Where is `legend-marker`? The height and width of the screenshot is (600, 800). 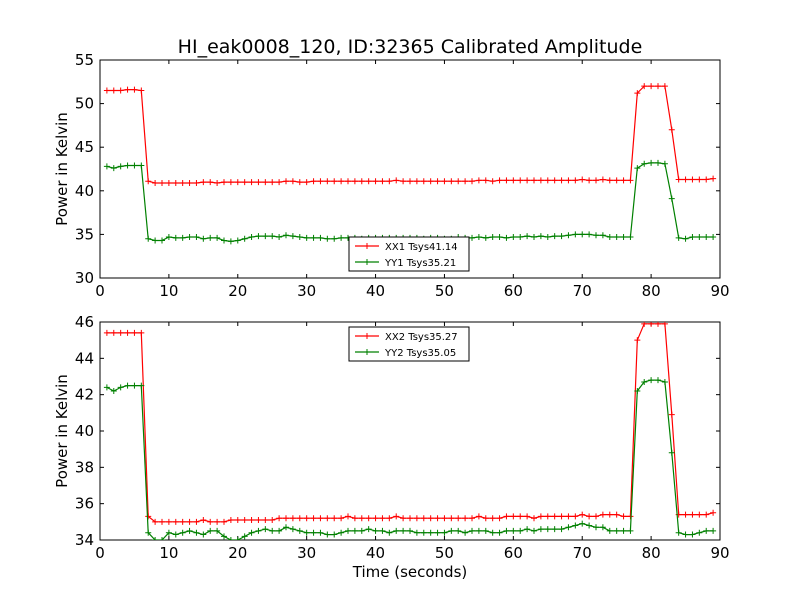
legend-marker is located at coordinates (367, 336).